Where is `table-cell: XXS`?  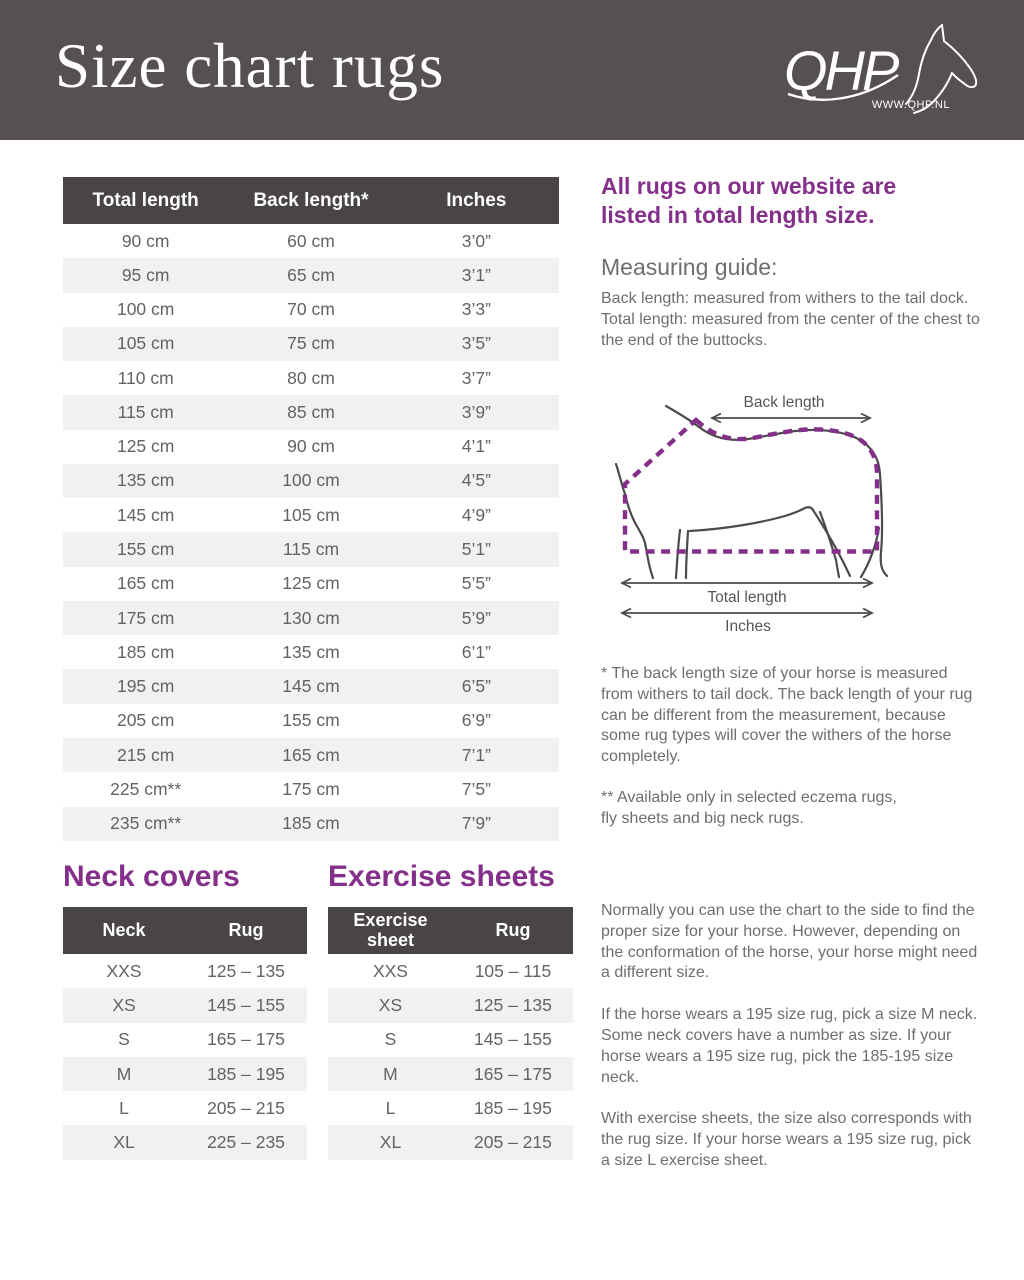 table-cell: XXS is located at coordinates (390, 971).